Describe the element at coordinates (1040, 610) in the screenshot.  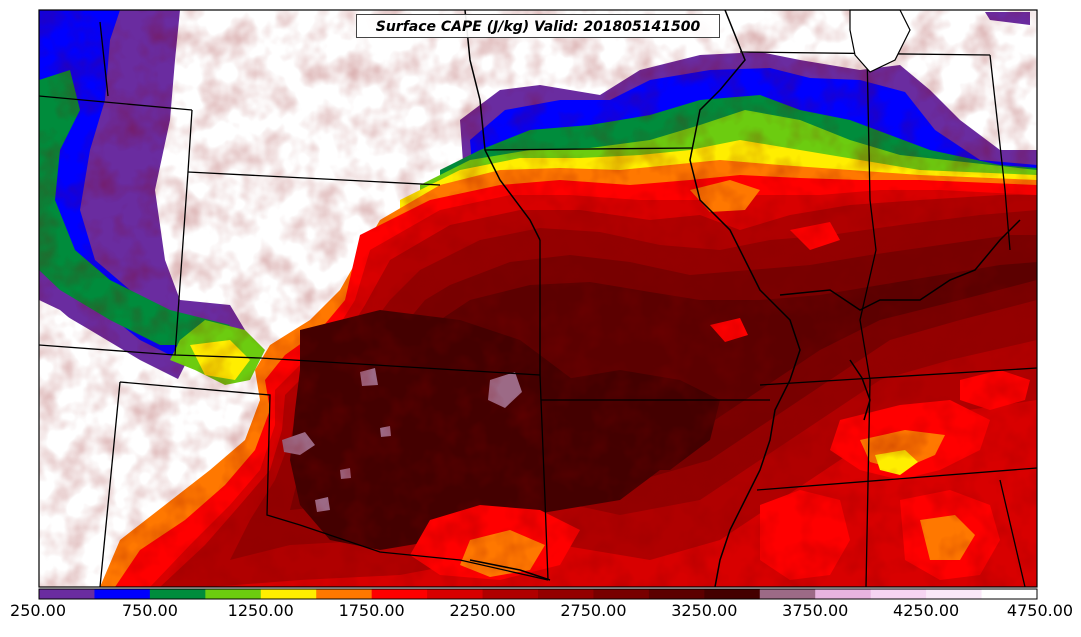
I see `colorbar-tick-label: 4750.00` at that location.